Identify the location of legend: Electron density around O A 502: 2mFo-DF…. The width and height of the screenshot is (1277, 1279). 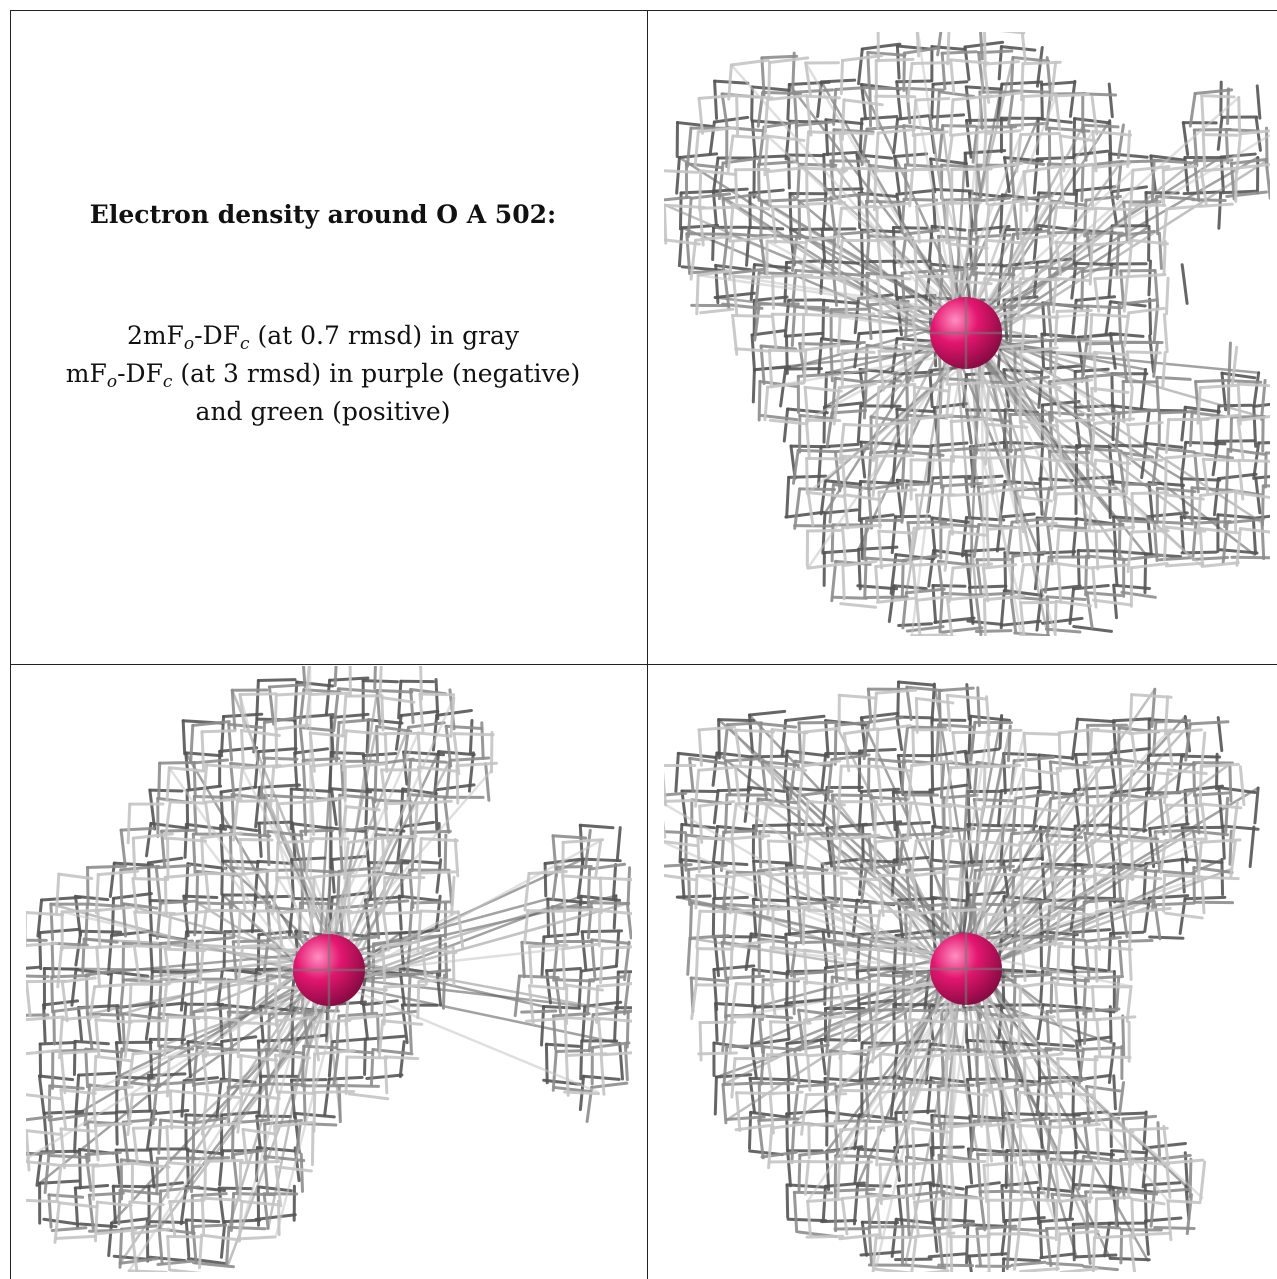
(323, 315).